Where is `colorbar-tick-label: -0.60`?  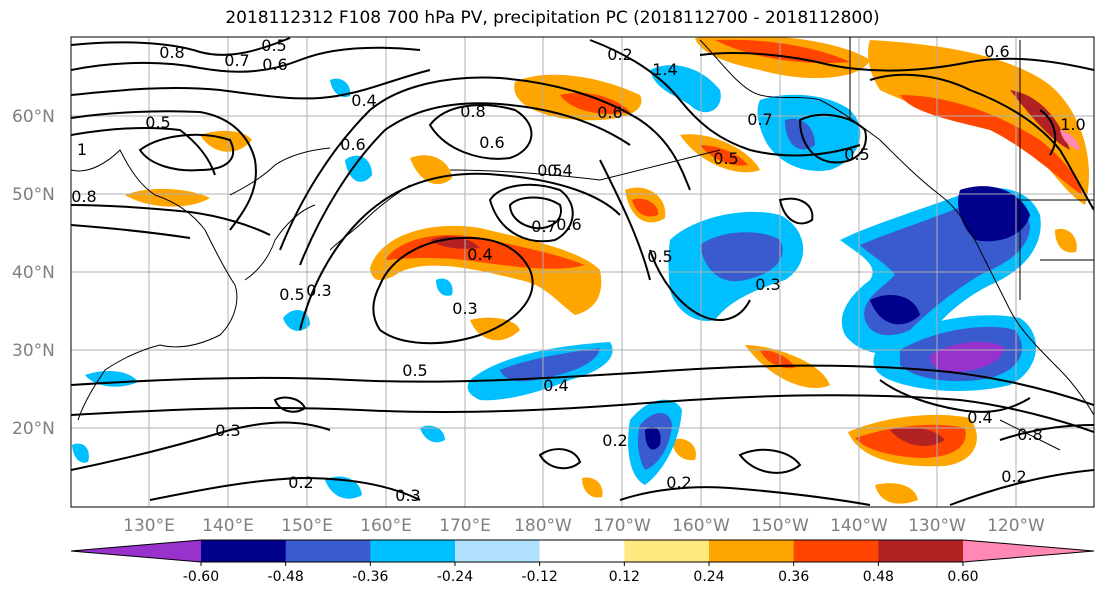
colorbar-tick-label: -0.60 is located at coordinates (201, 577).